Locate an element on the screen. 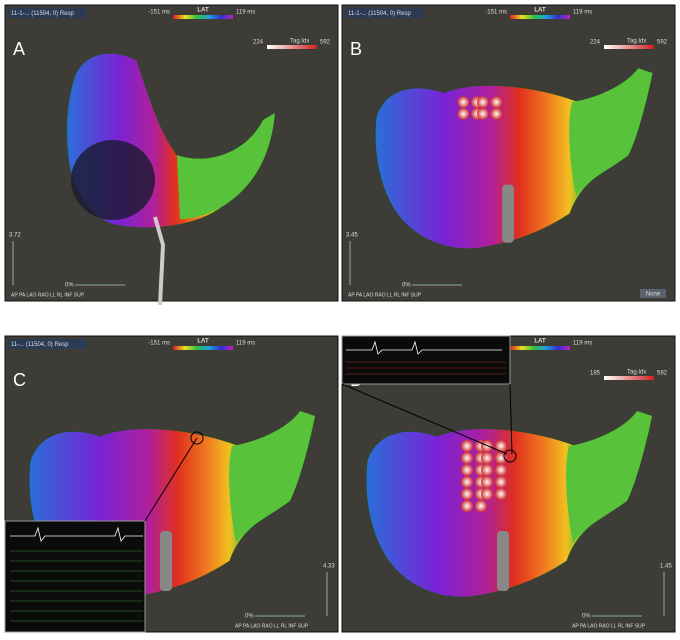  none-button is located at coordinates (653, 293).